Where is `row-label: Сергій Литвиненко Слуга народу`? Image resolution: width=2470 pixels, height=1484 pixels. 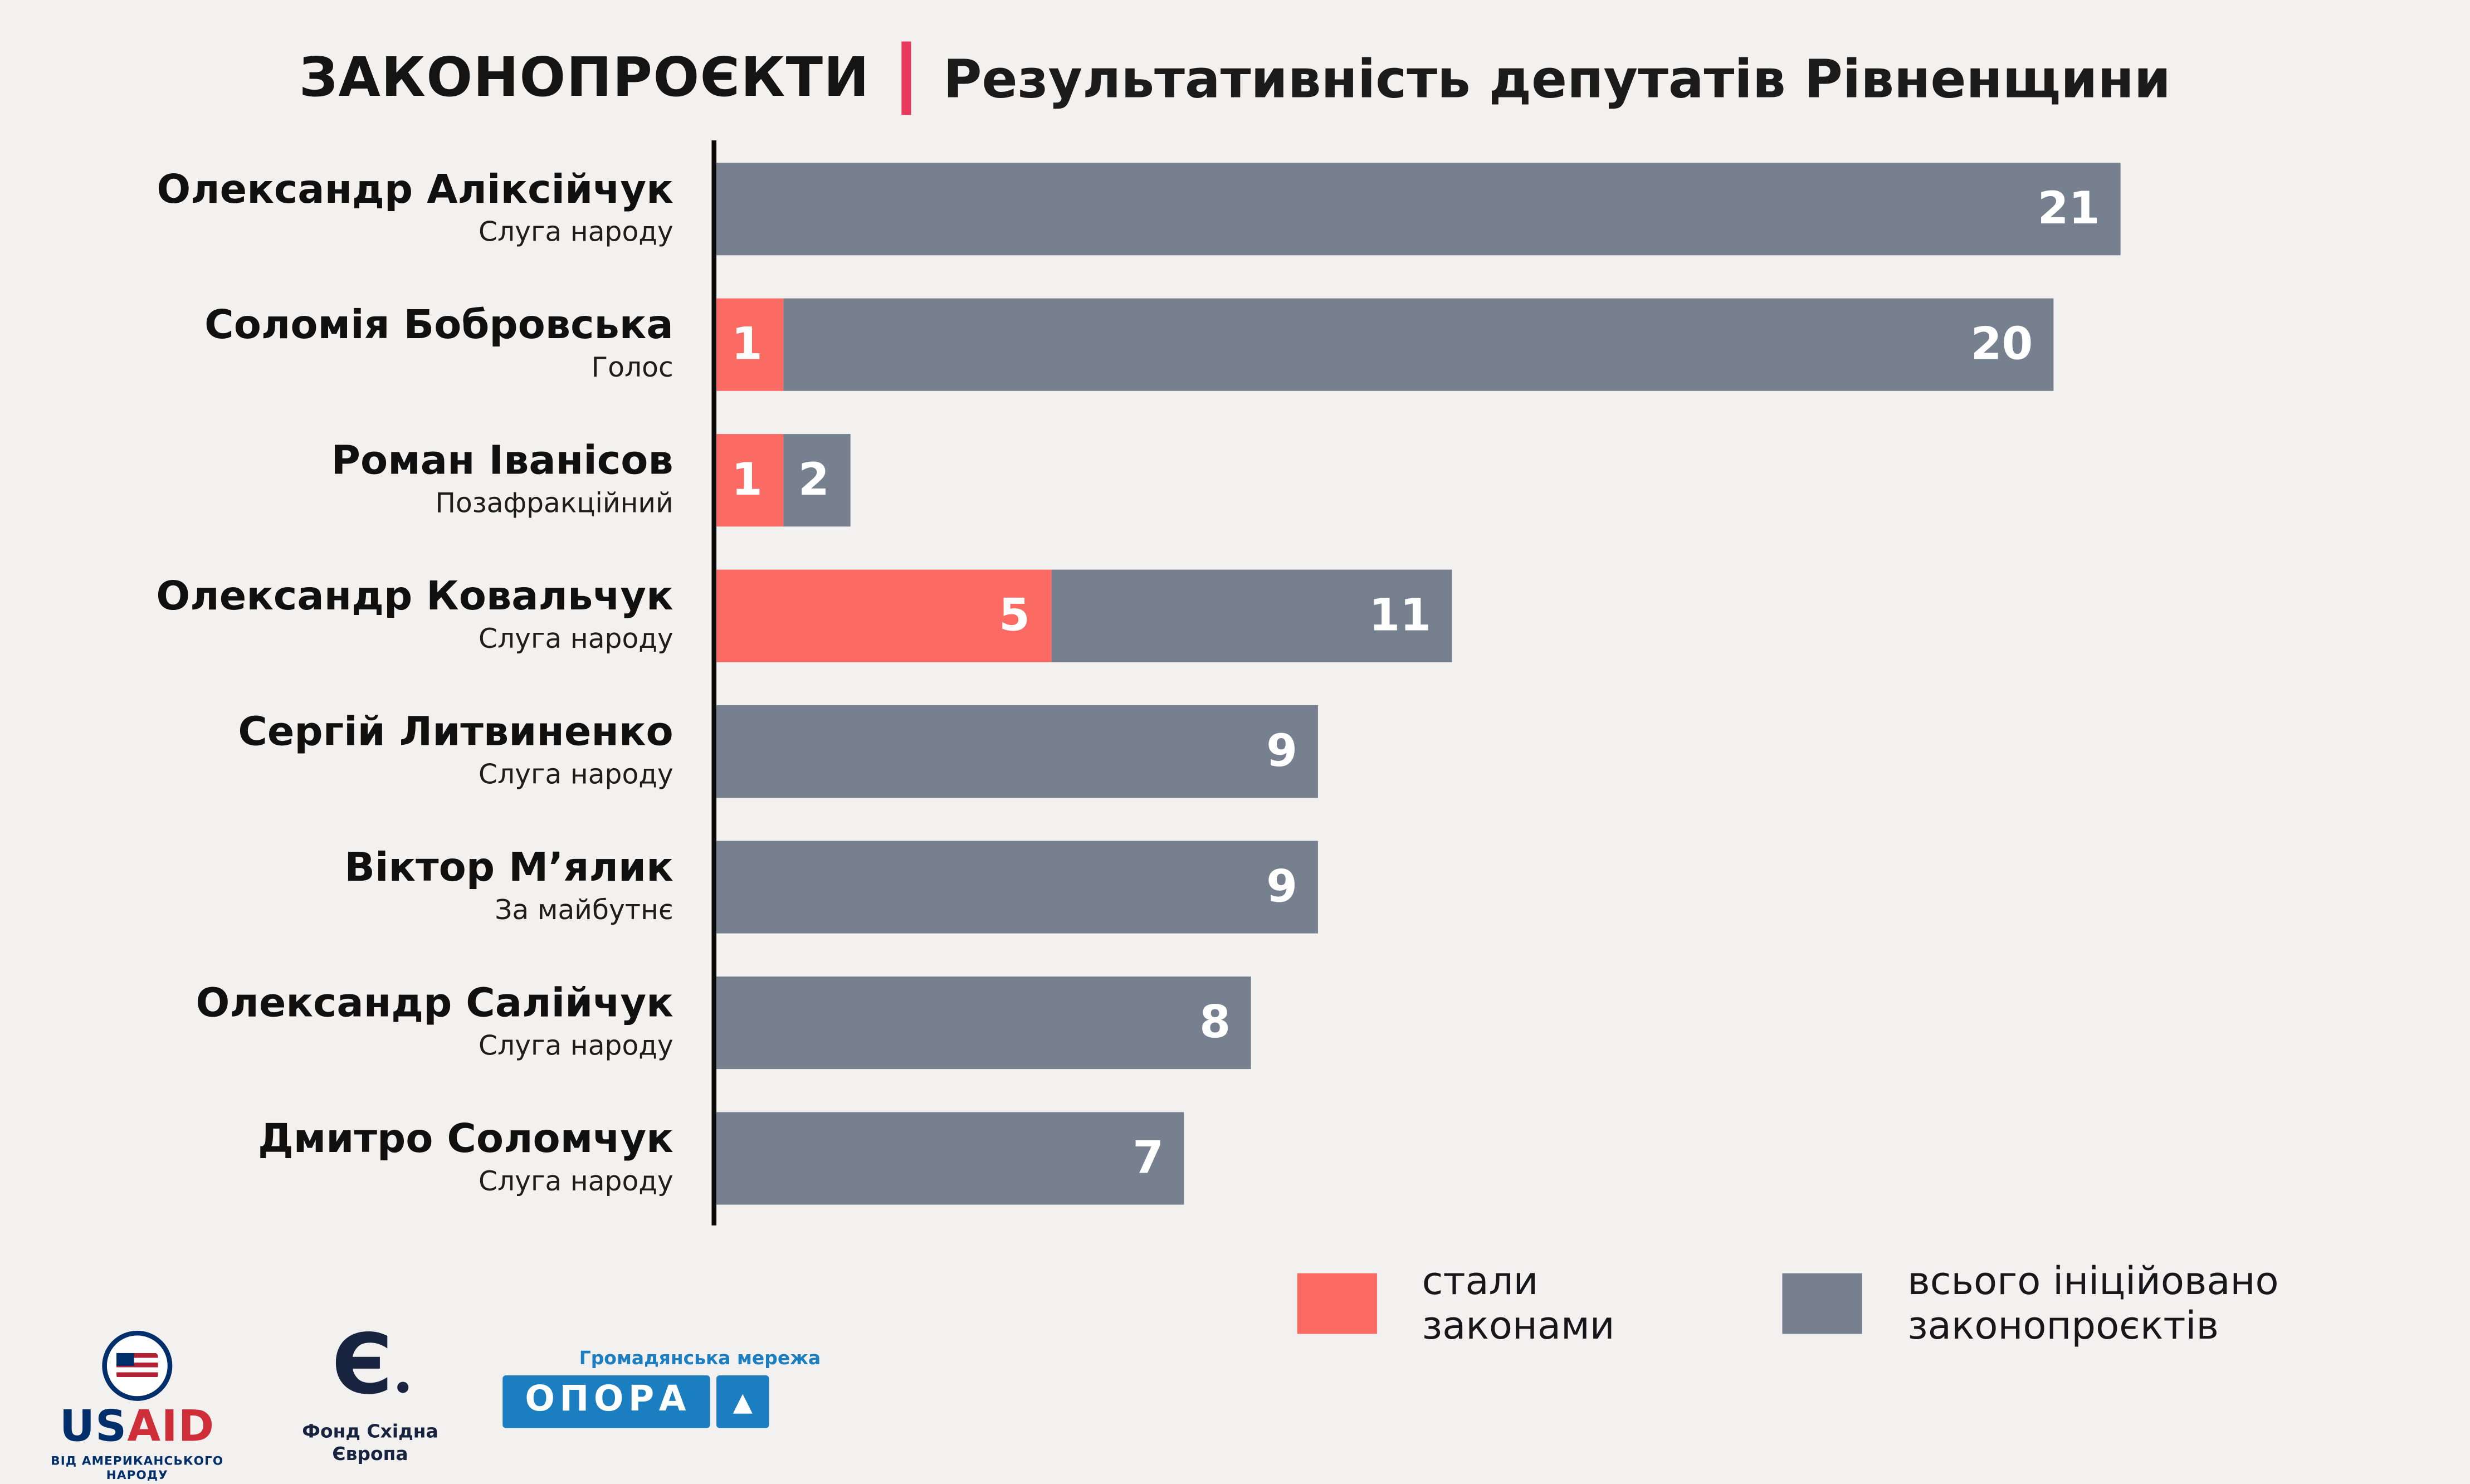
row-label: Сергій Литвиненко Слуга народу is located at coordinates (355, 750).